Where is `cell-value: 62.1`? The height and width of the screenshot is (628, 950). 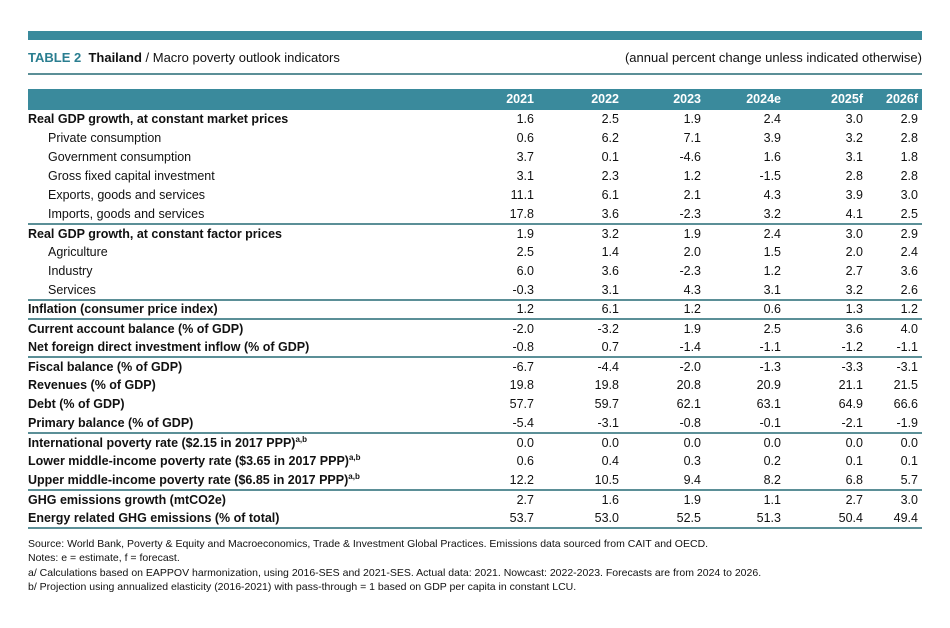 cell-value: 62.1 is located at coordinates (688, 404).